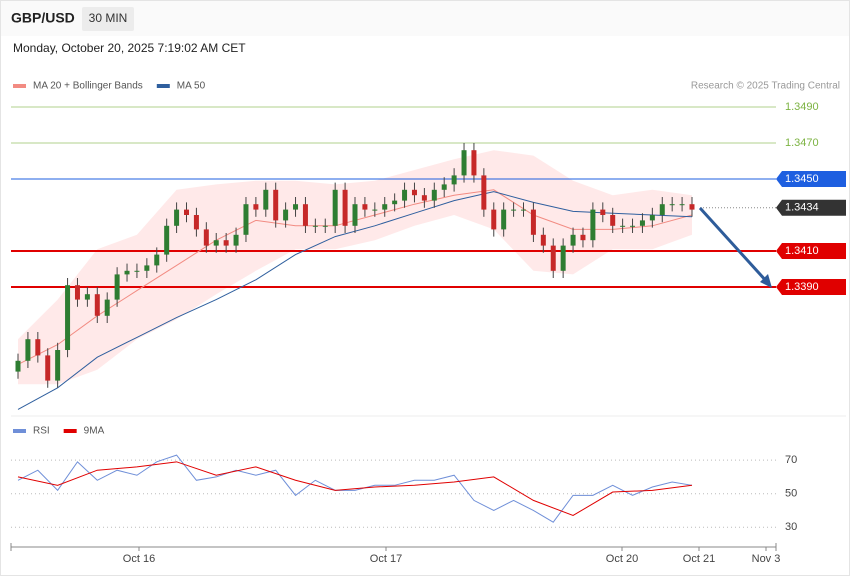 This screenshot has width=850, height=576. What do you see at coordinates (425, 18) in the screenshot?
I see `header-bar` at bounding box center [425, 18].